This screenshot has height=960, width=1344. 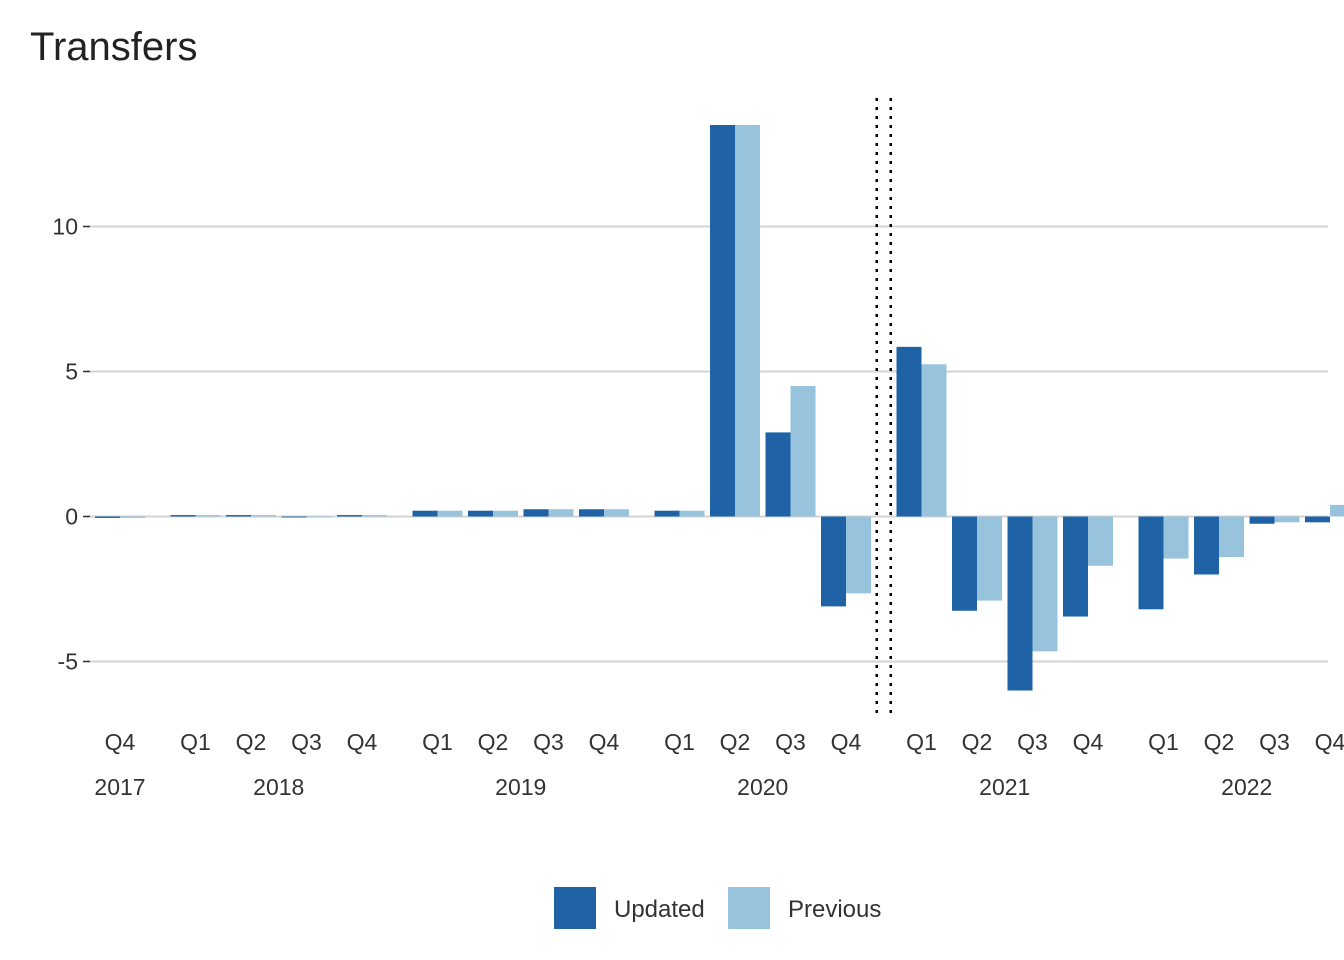 What do you see at coordinates (480, 513) in the screenshot?
I see `bar-updated-q2-2019` at bounding box center [480, 513].